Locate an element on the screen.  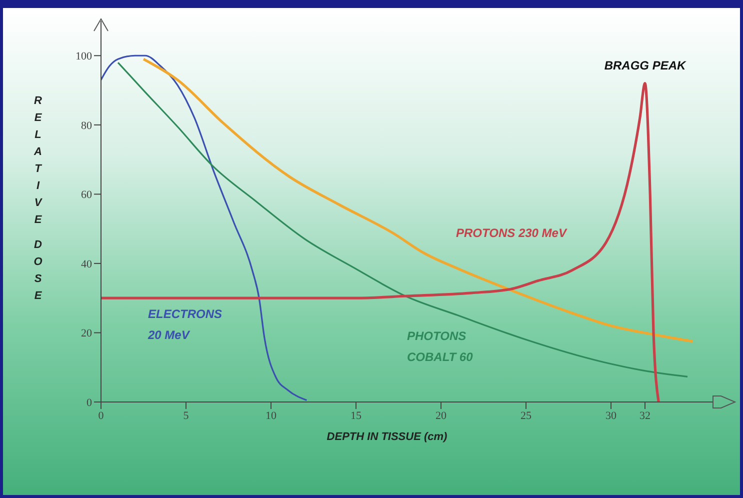
series-label: PHOTONS COBALT 60 is located at coordinates (440, 346).